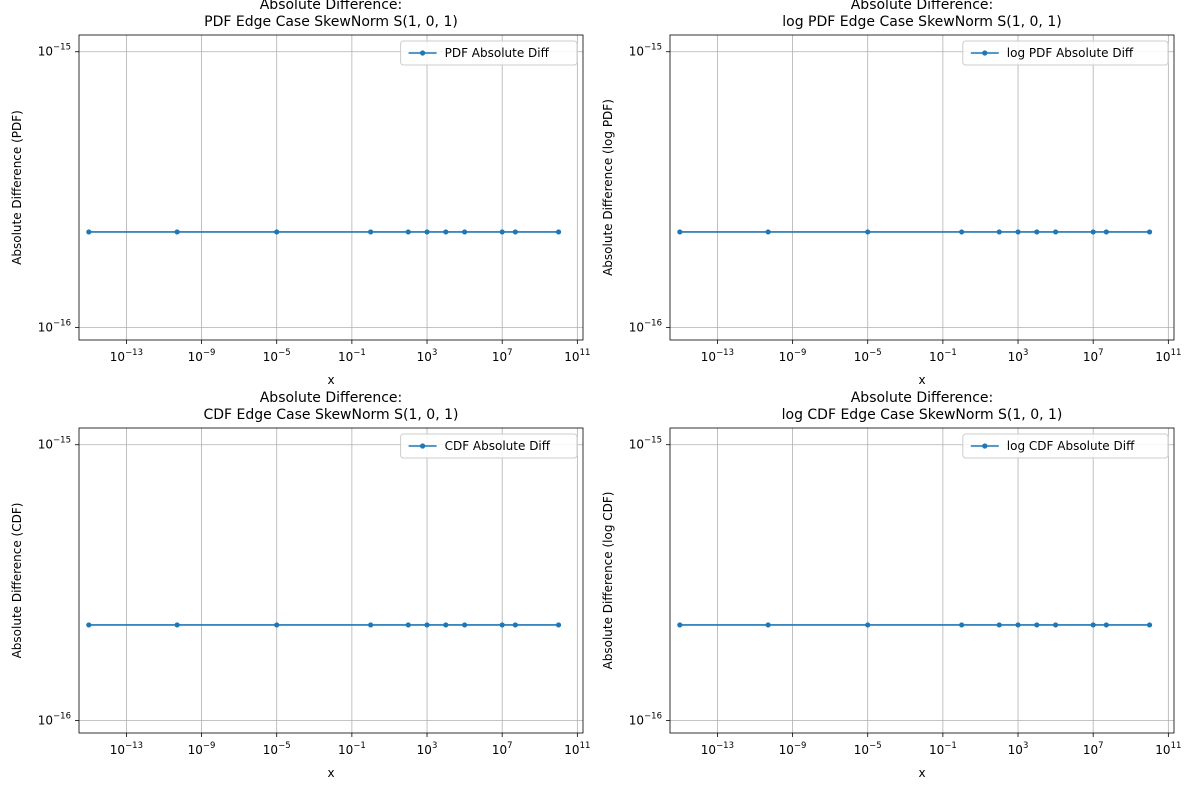  I want to click on legend-label: CDF Absolute Diff, so click(498, 446).